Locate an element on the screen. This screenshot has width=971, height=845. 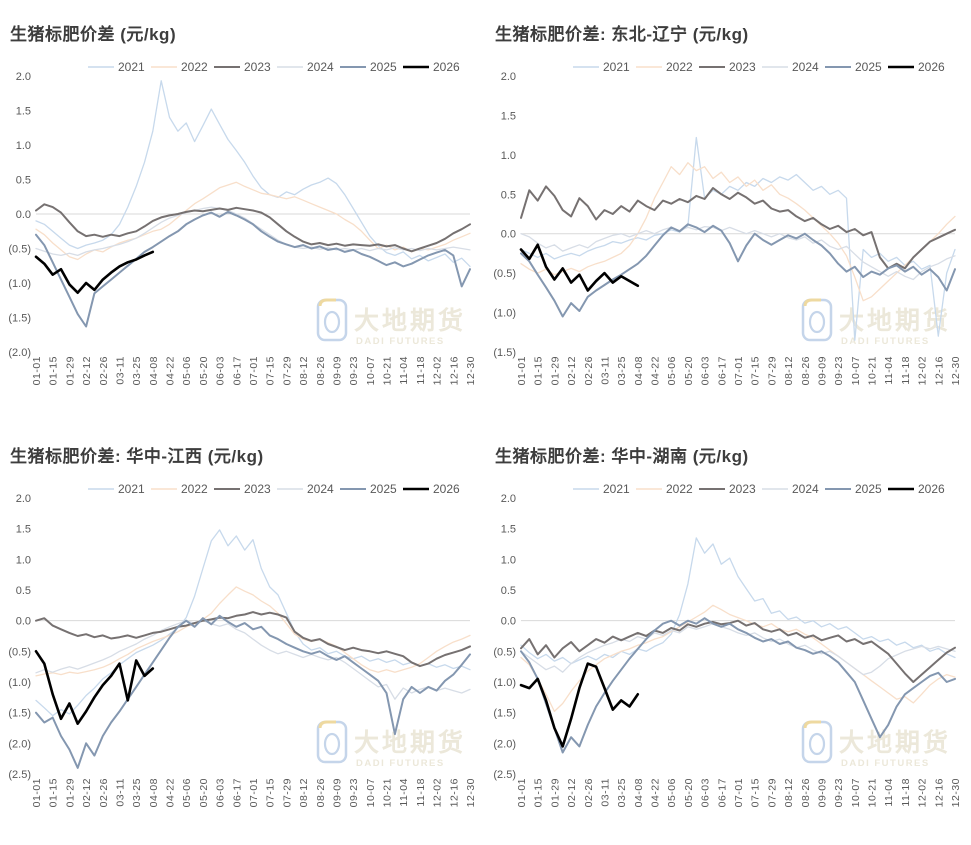
chart-title: 生猪标肥价差: 东北-辽宁 (元/kg) is located at coordinates (622, 34).